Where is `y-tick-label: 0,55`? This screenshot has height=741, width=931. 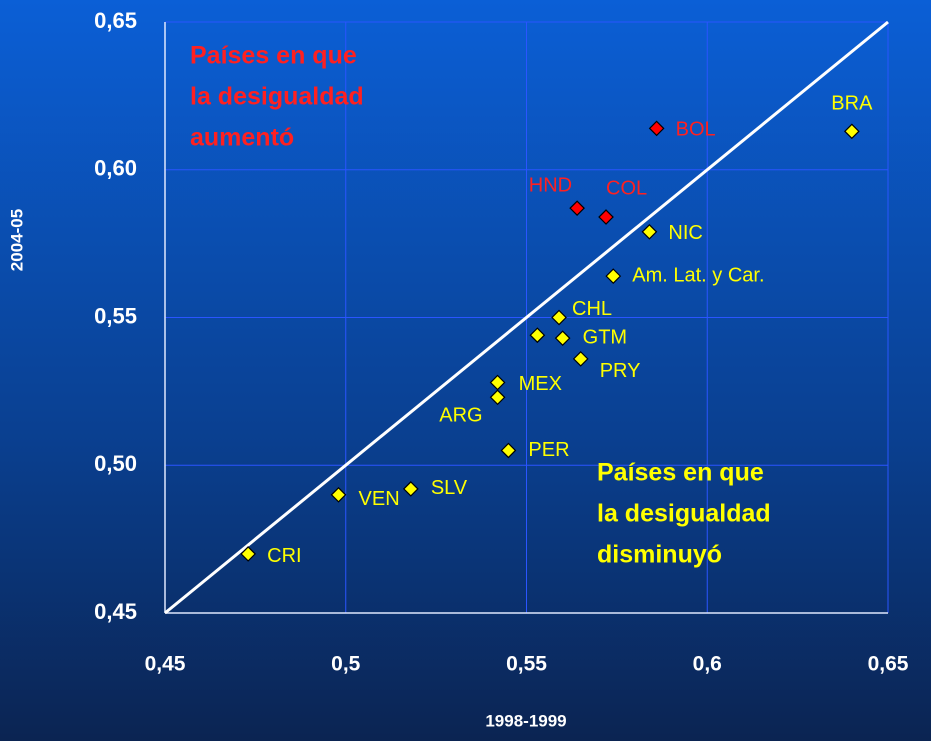
y-tick-label: 0,55 is located at coordinates (115, 315).